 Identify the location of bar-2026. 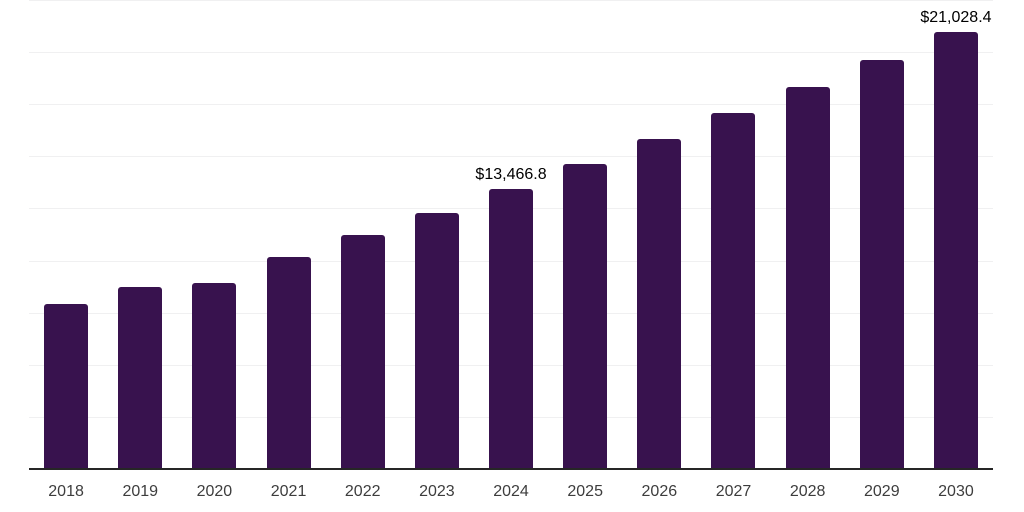
(659, 304).